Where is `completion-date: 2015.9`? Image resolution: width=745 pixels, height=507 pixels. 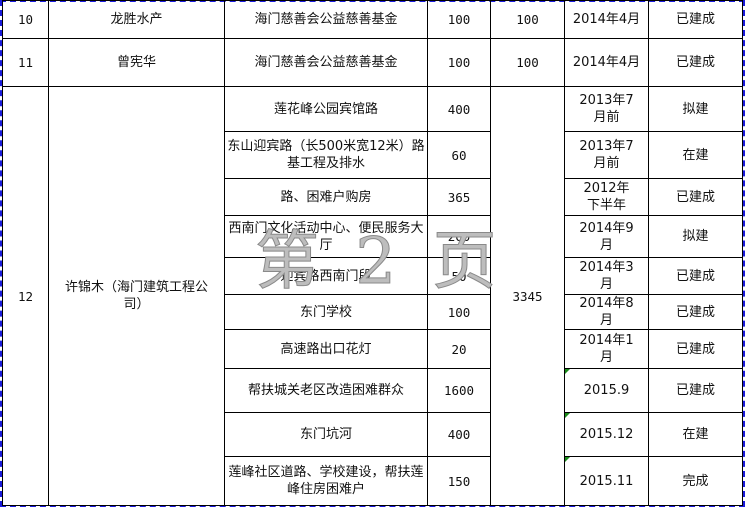 completion-date: 2015.9 is located at coordinates (606, 390).